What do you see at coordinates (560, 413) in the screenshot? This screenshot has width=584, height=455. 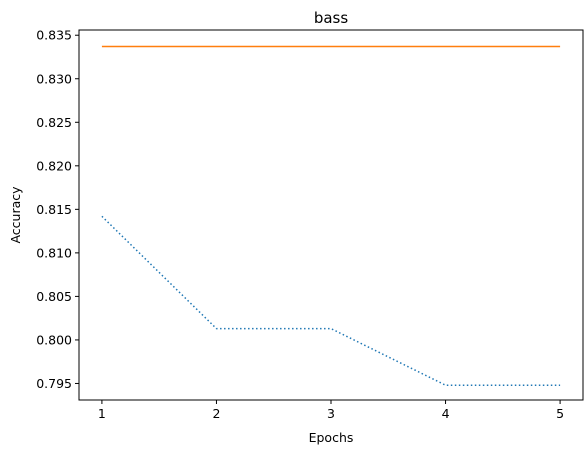 I see `x-tick-label: 5` at bounding box center [560, 413].